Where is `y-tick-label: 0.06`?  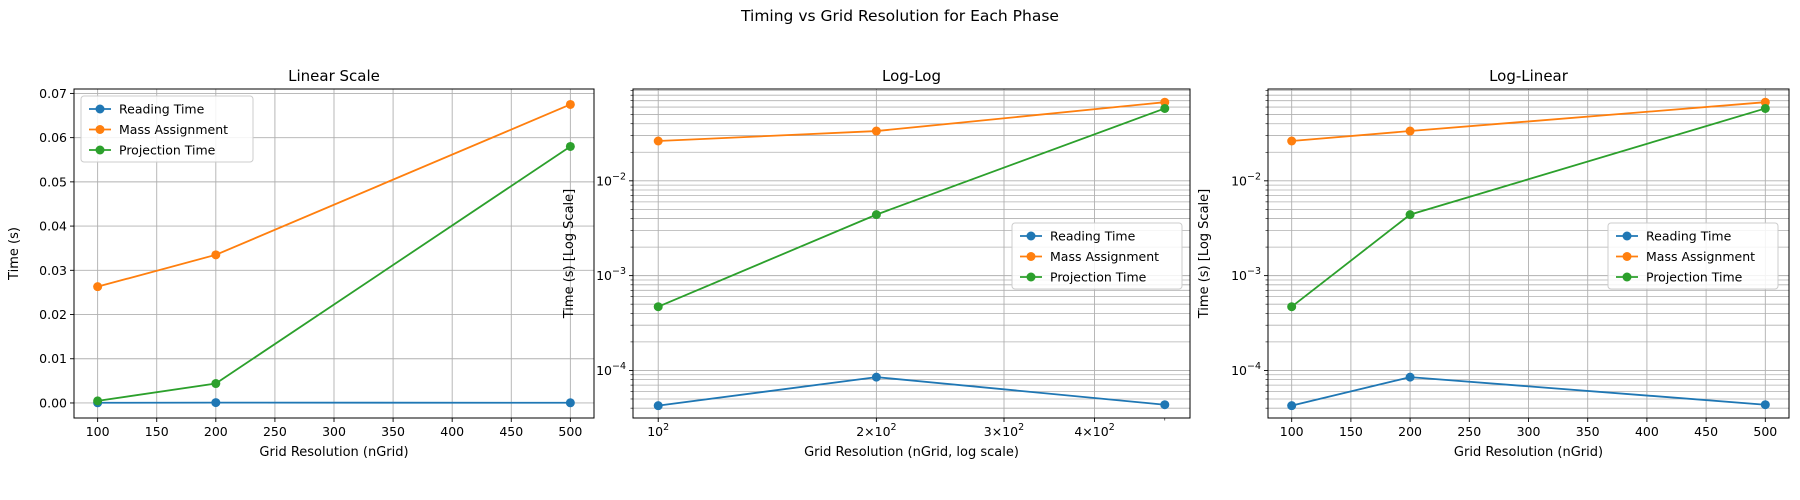
y-tick-label: 0.06 is located at coordinates (53, 137).